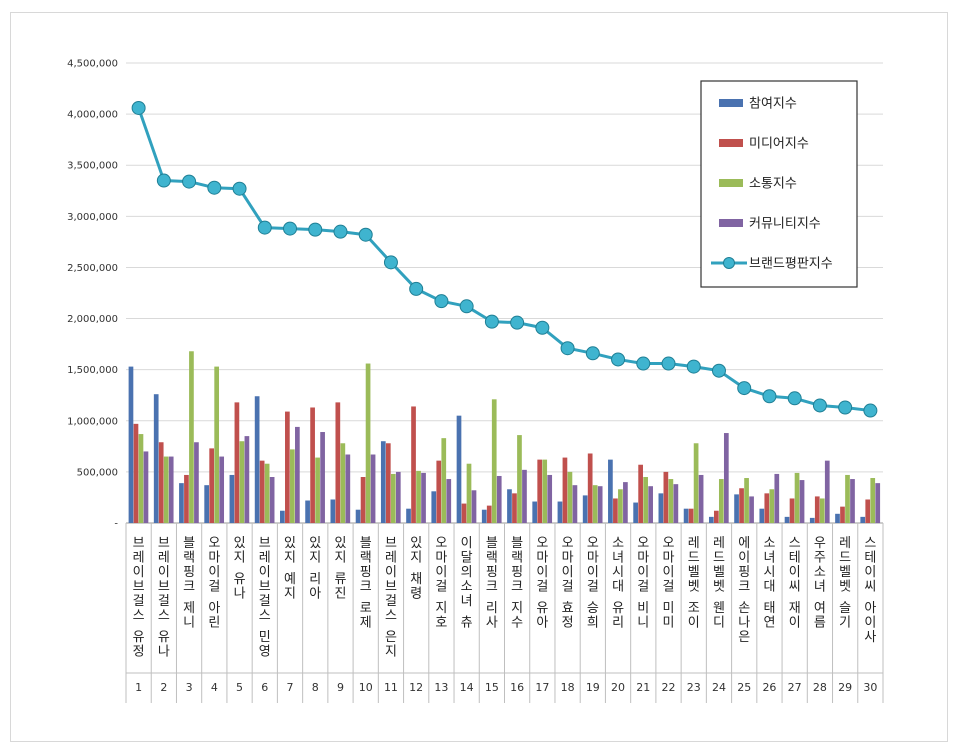 The height and width of the screenshot is (754, 960). I want to click on category-index-label: 23, so click(694, 687).